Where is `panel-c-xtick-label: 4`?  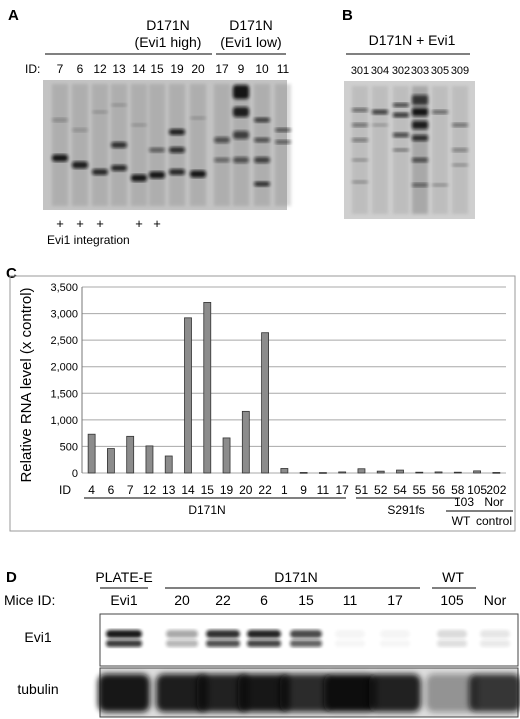
panel-c-xtick-label: 4 is located at coordinates (91, 490).